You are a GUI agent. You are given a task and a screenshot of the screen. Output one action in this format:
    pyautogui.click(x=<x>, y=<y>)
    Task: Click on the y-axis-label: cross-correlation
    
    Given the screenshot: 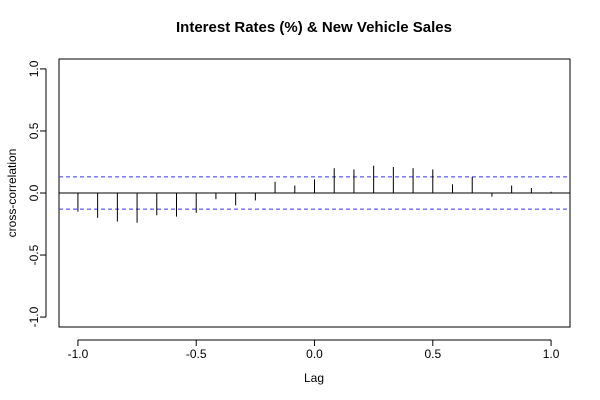 What is the action you would take?
    pyautogui.click(x=12, y=193)
    